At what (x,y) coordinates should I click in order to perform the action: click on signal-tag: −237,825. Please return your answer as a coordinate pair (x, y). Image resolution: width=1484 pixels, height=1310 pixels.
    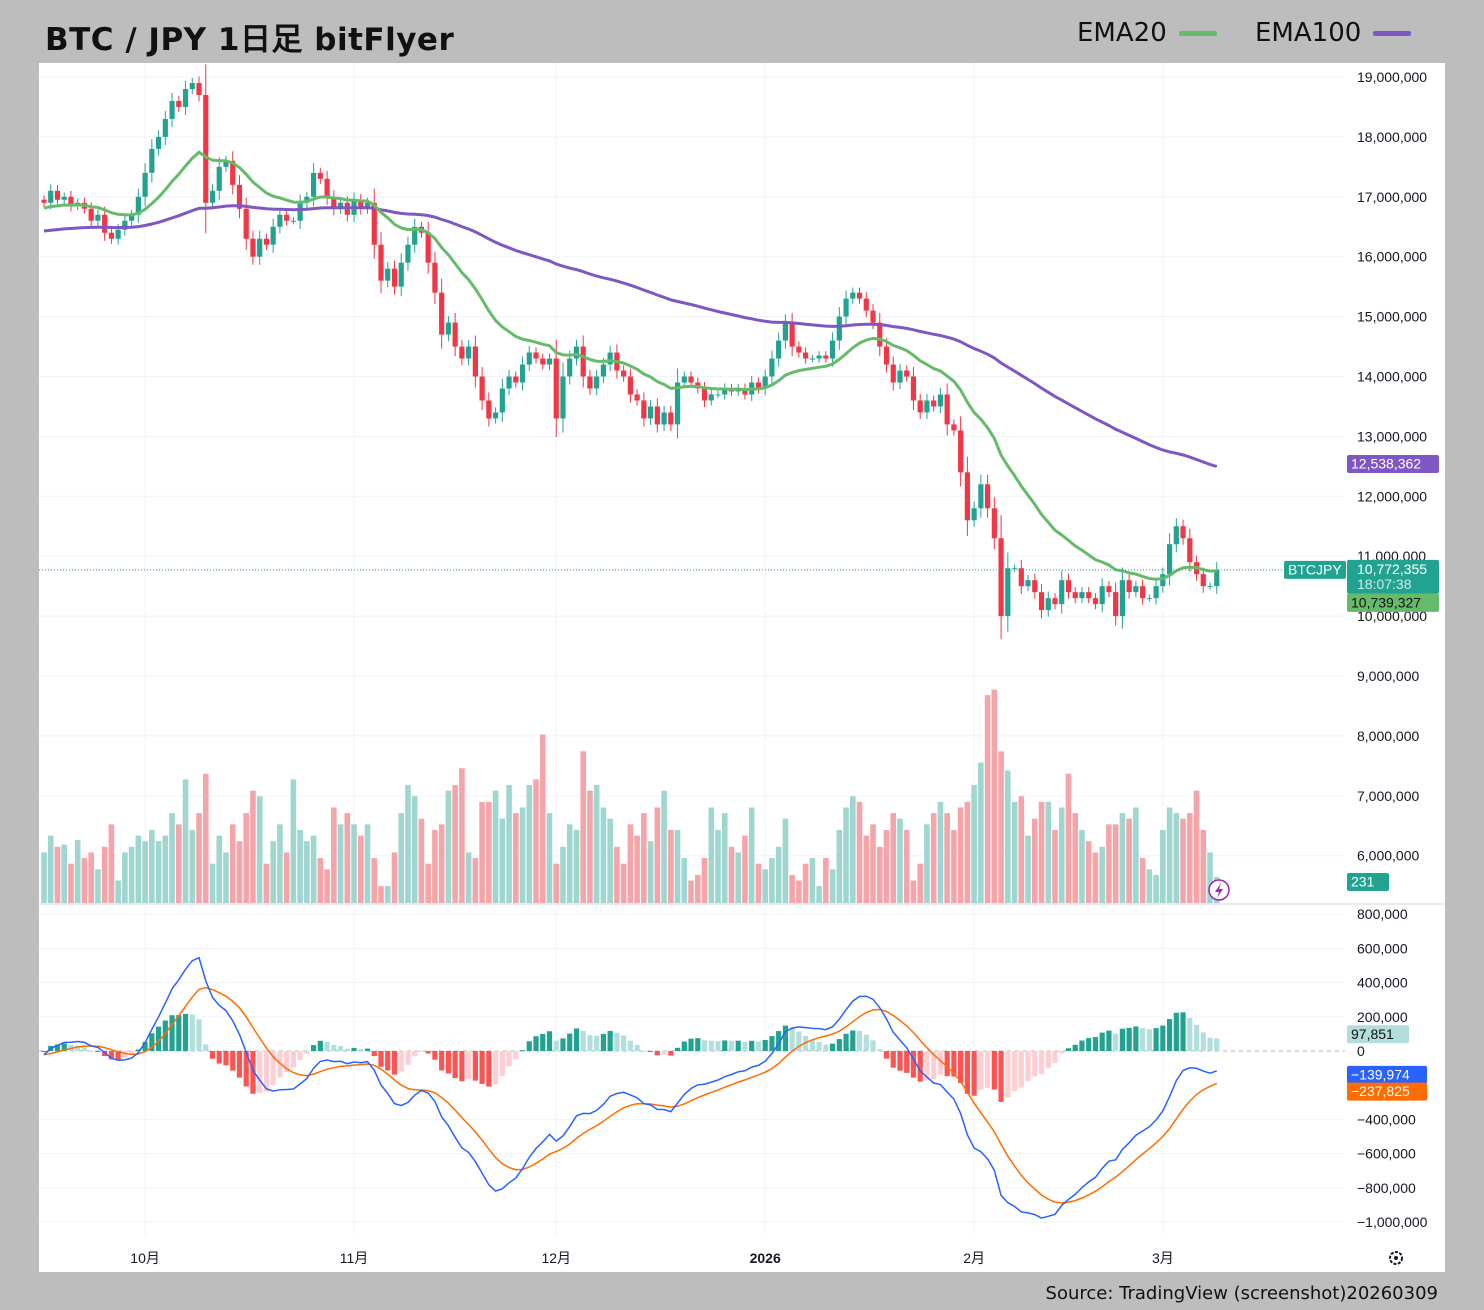
    Looking at the image, I should click on (1380, 1091).